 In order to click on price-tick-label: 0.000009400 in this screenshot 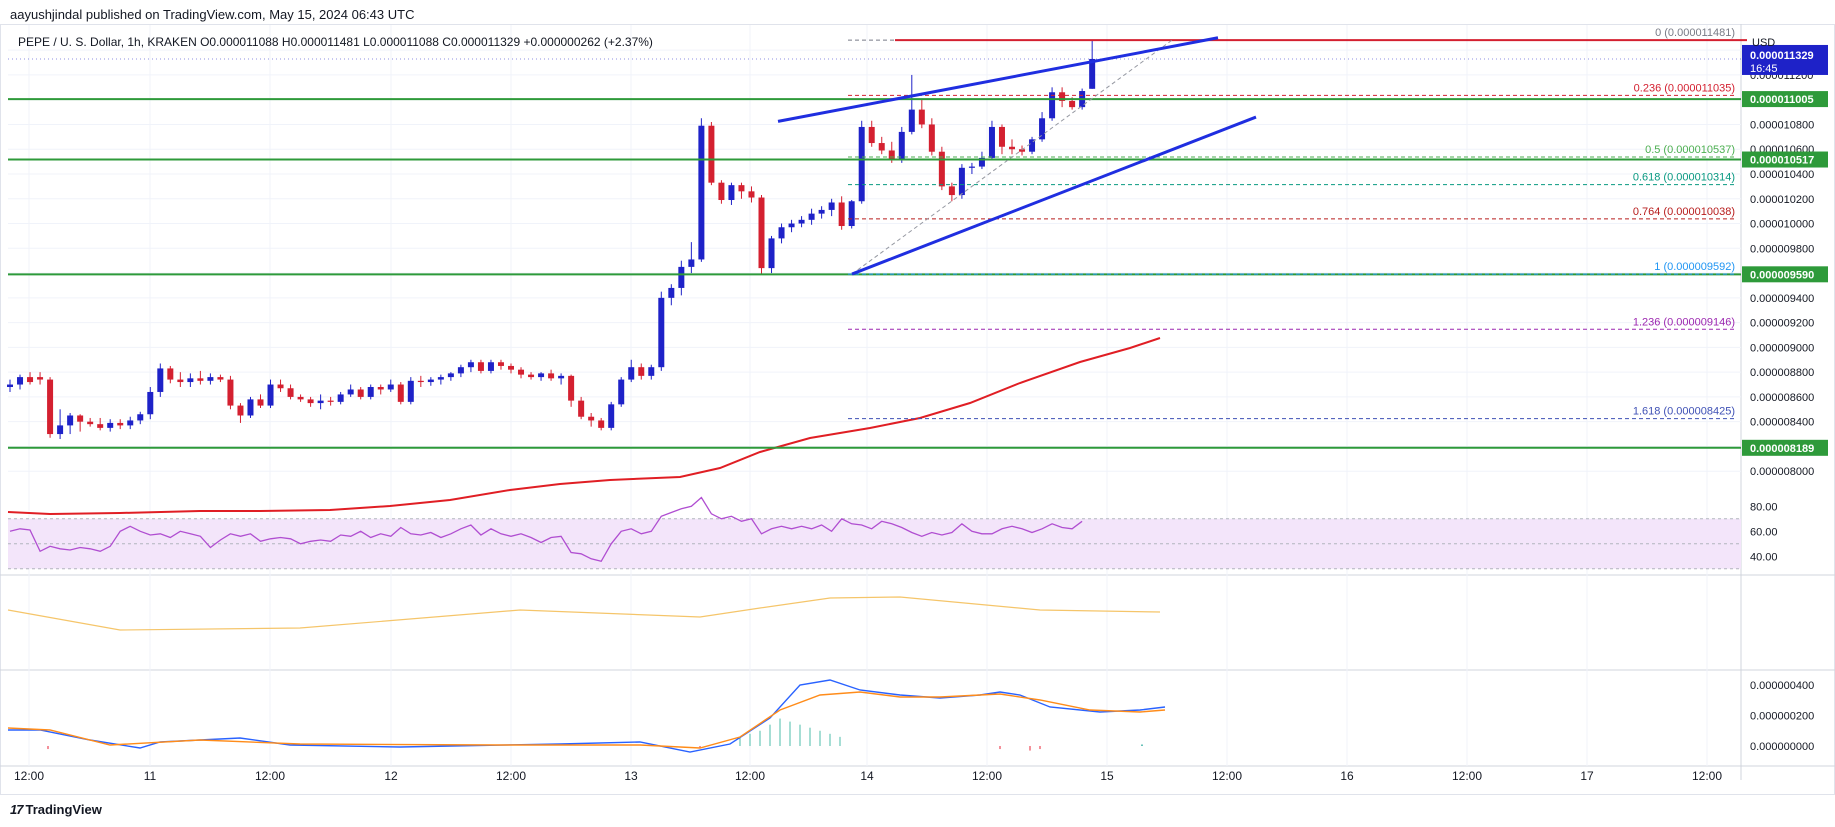, I will do `click(1782, 299)`.